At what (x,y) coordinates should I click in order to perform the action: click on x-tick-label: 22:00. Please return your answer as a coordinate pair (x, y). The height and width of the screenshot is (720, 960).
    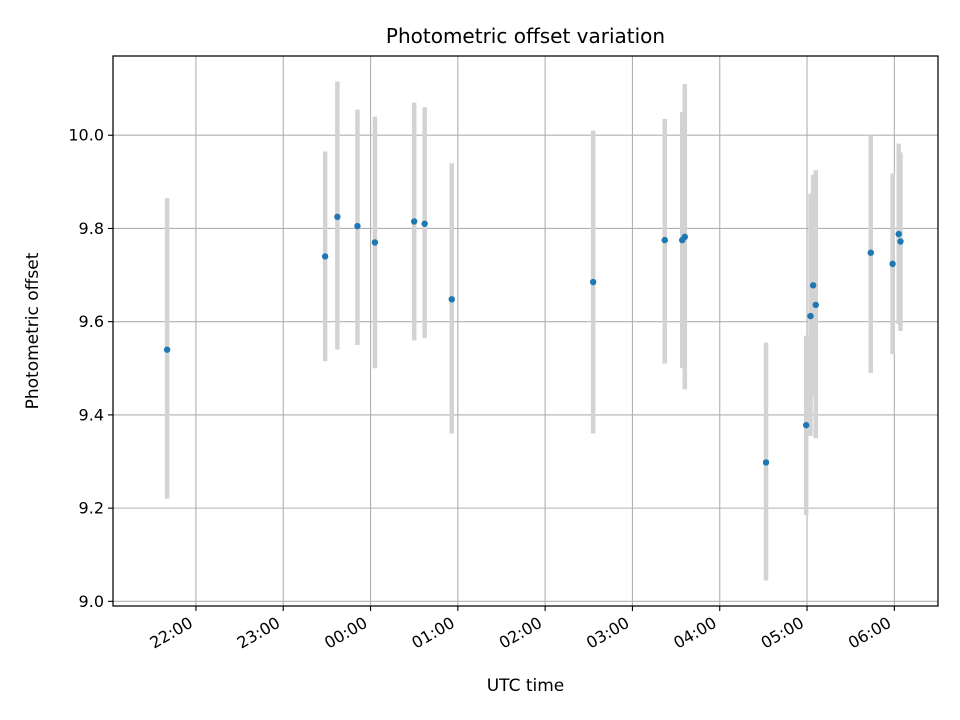
    Looking at the image, I should click on (171, 633).